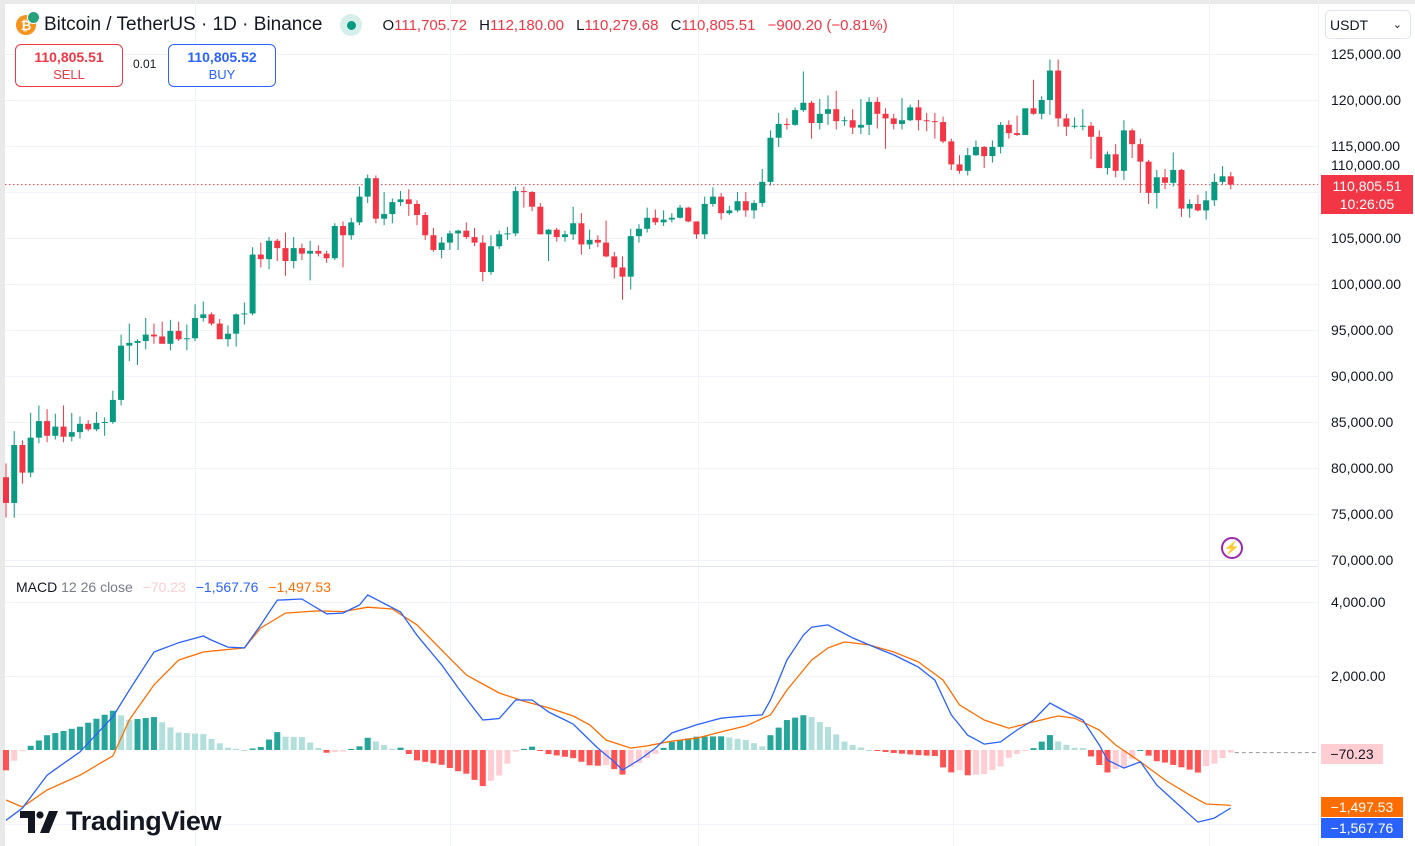 This screenshot has height=846, width=1415. What do you see at coordinates (183, 24) in the screenshot?
I see `symbol-title: Bitcoin / TetherUS · 1D · Binance` at bounding box center [183, 24].